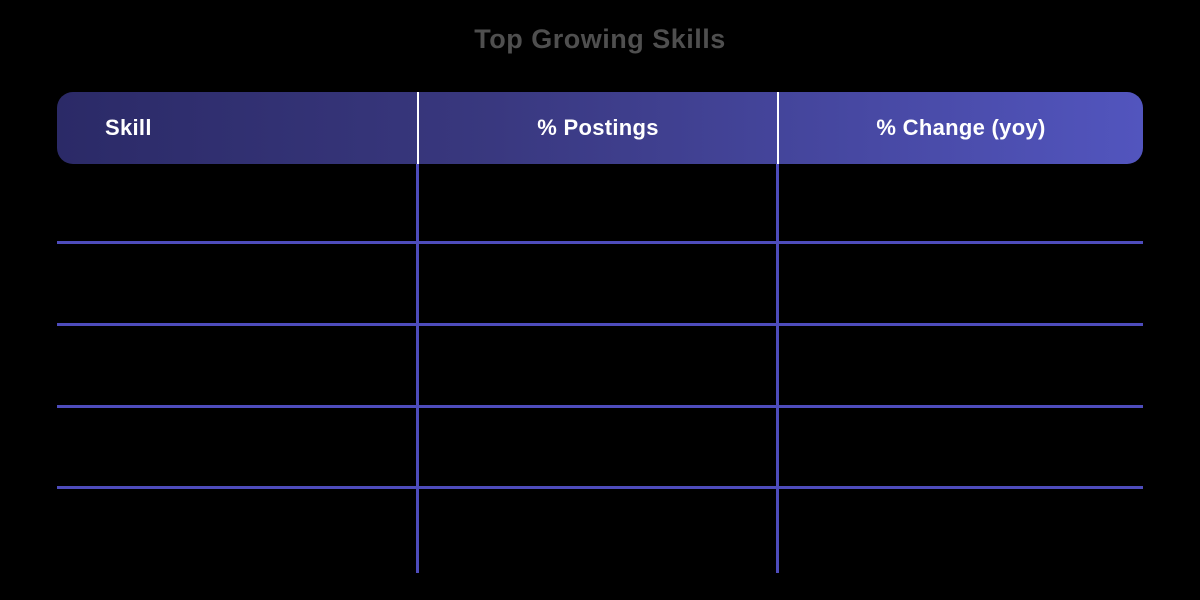 The image size is (1200, 600). I want to click on table-header-row: Skill % Postings % Change (yoy), so click(600, 128).